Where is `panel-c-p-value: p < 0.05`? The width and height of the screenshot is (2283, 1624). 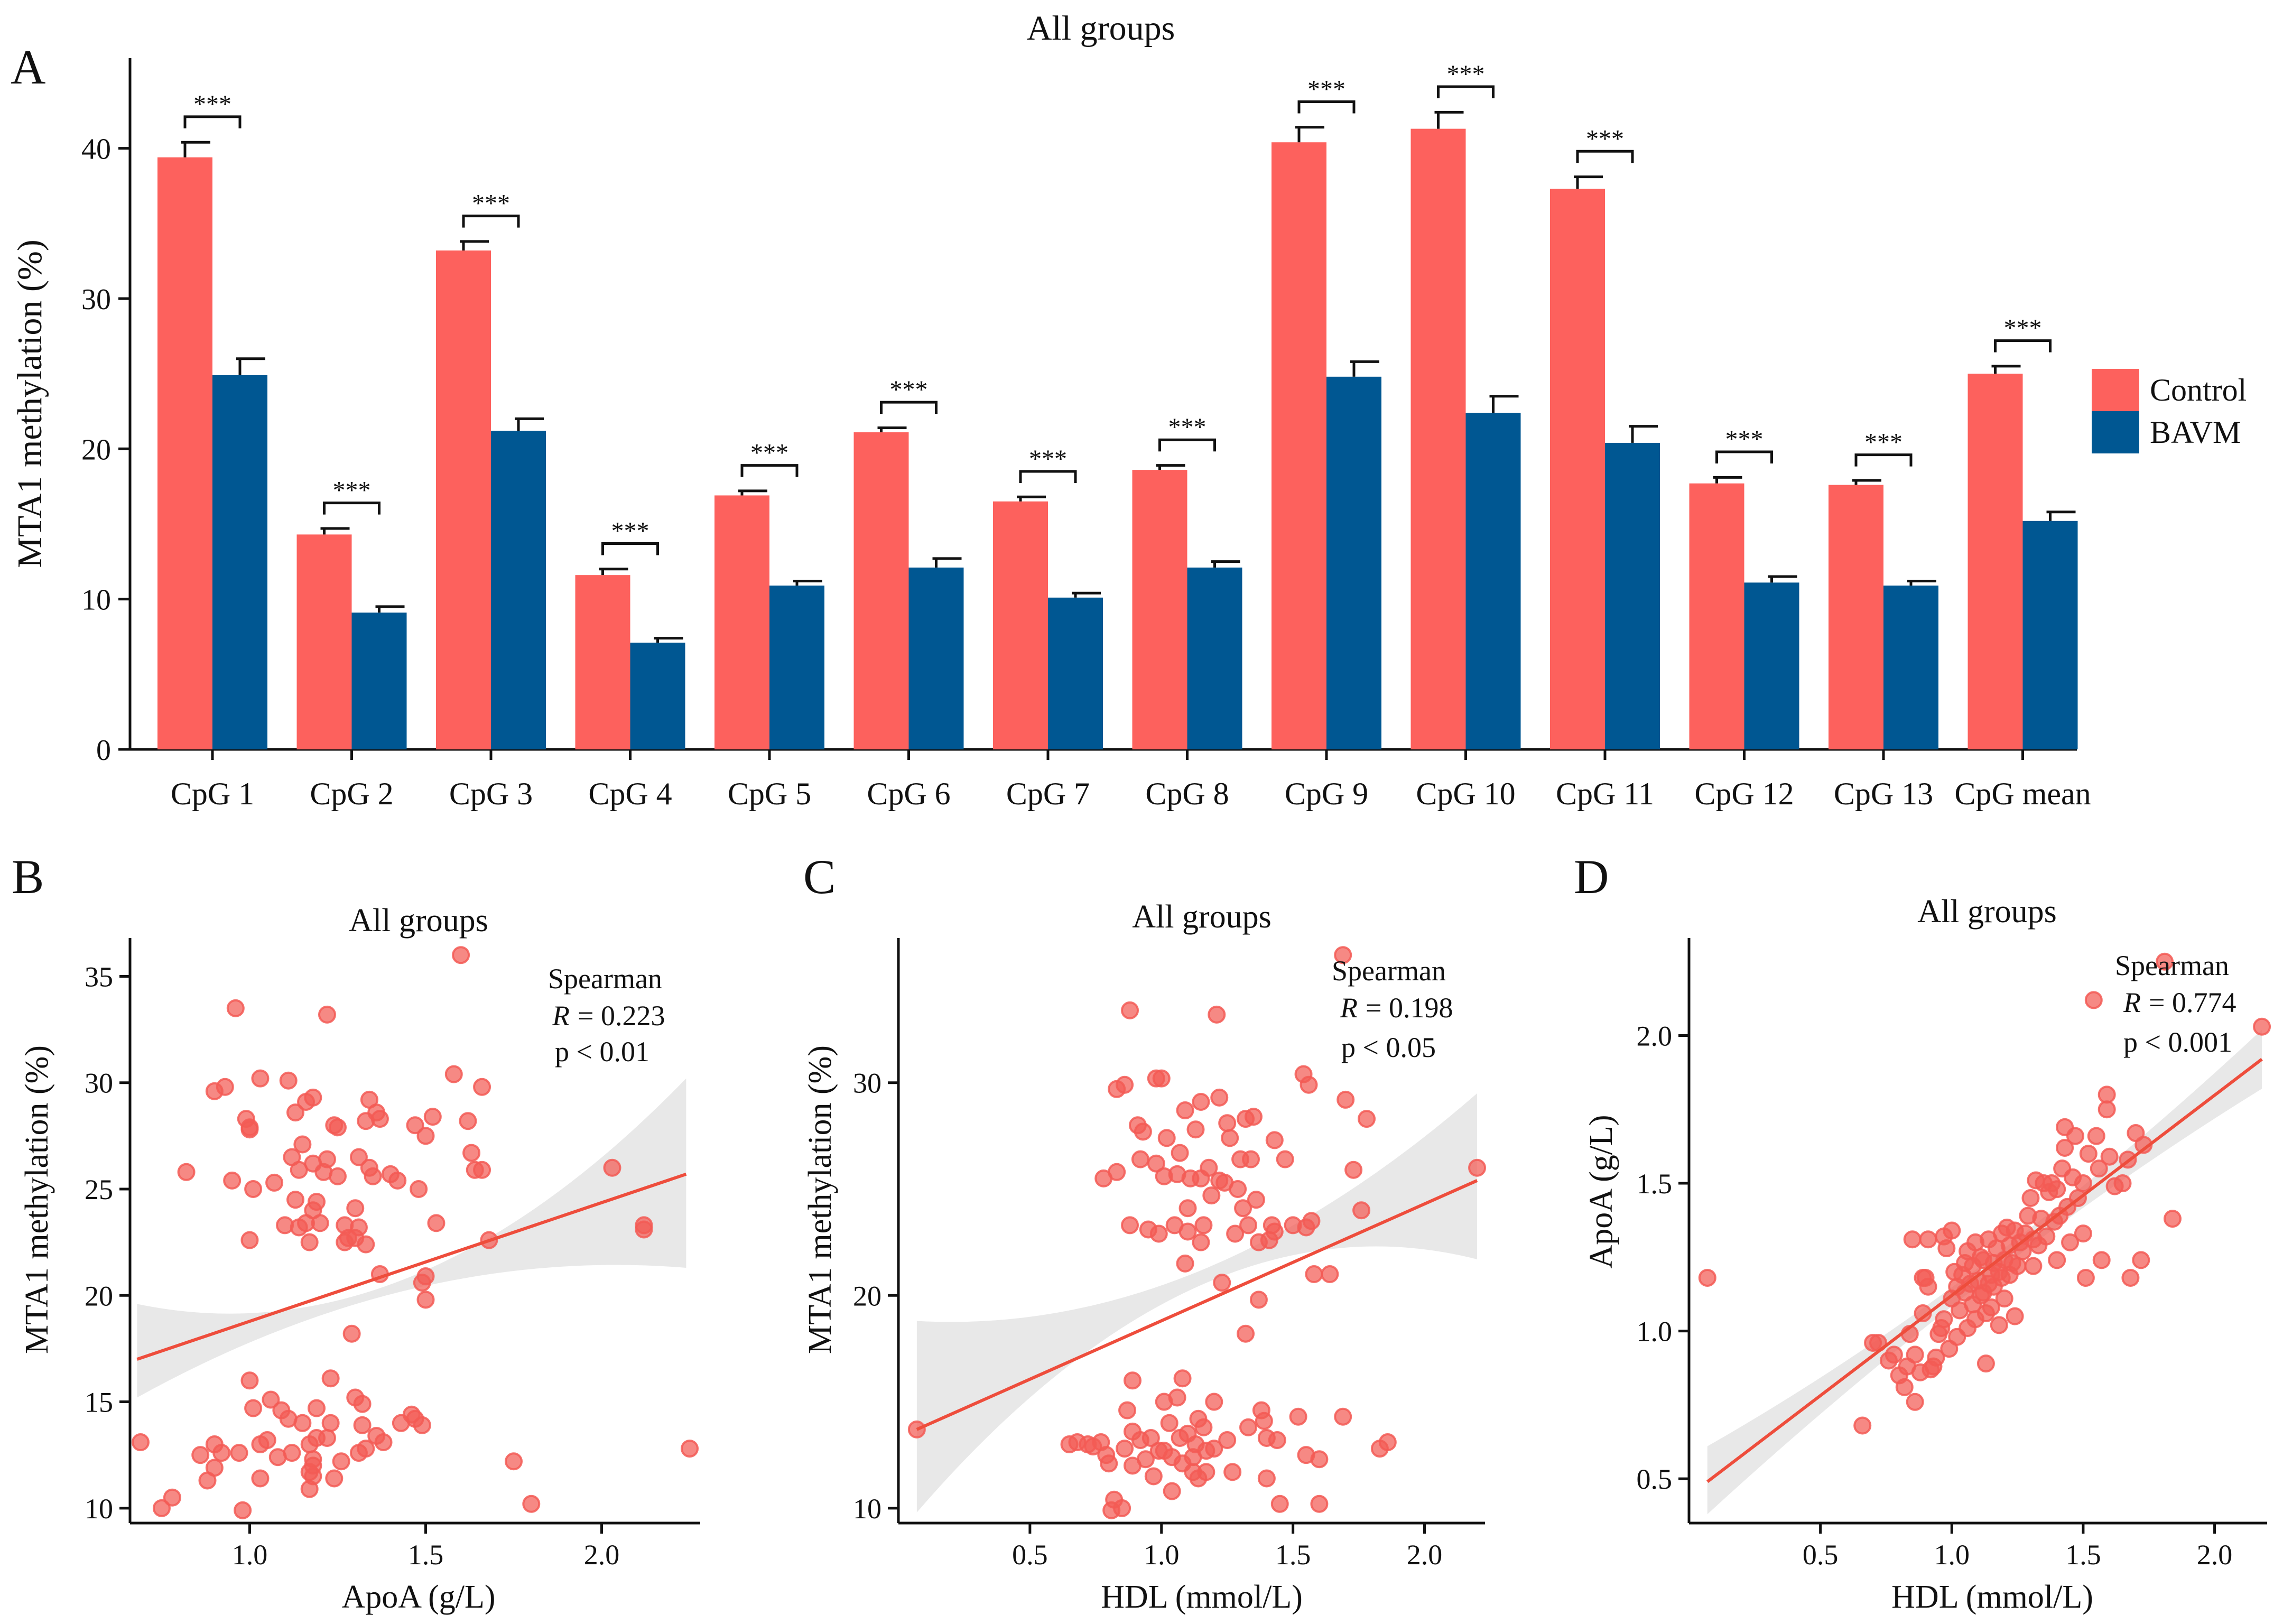 panel-c-p-value: p < 0.05 is located at coordinates (1388, 1047).